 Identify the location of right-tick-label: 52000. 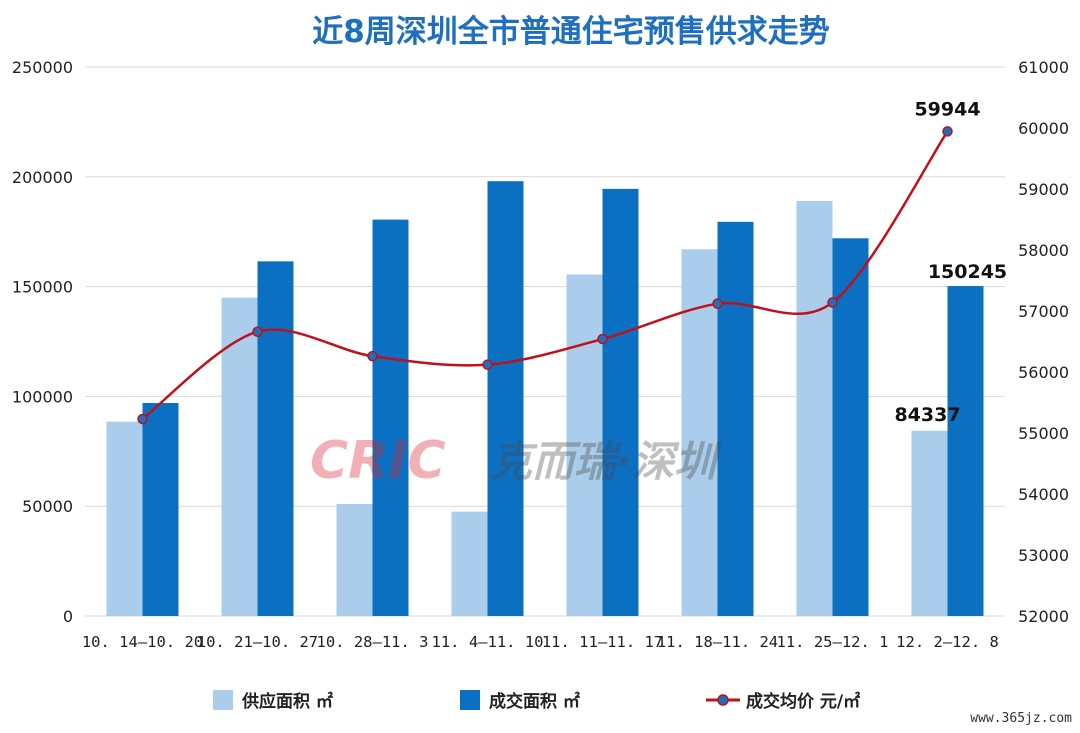
(1043, 616).